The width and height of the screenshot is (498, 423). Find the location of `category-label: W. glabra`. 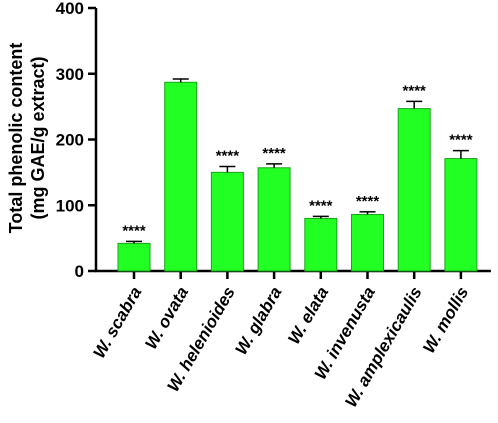

category-label: W. glabra is located at coordinates (258, 321).